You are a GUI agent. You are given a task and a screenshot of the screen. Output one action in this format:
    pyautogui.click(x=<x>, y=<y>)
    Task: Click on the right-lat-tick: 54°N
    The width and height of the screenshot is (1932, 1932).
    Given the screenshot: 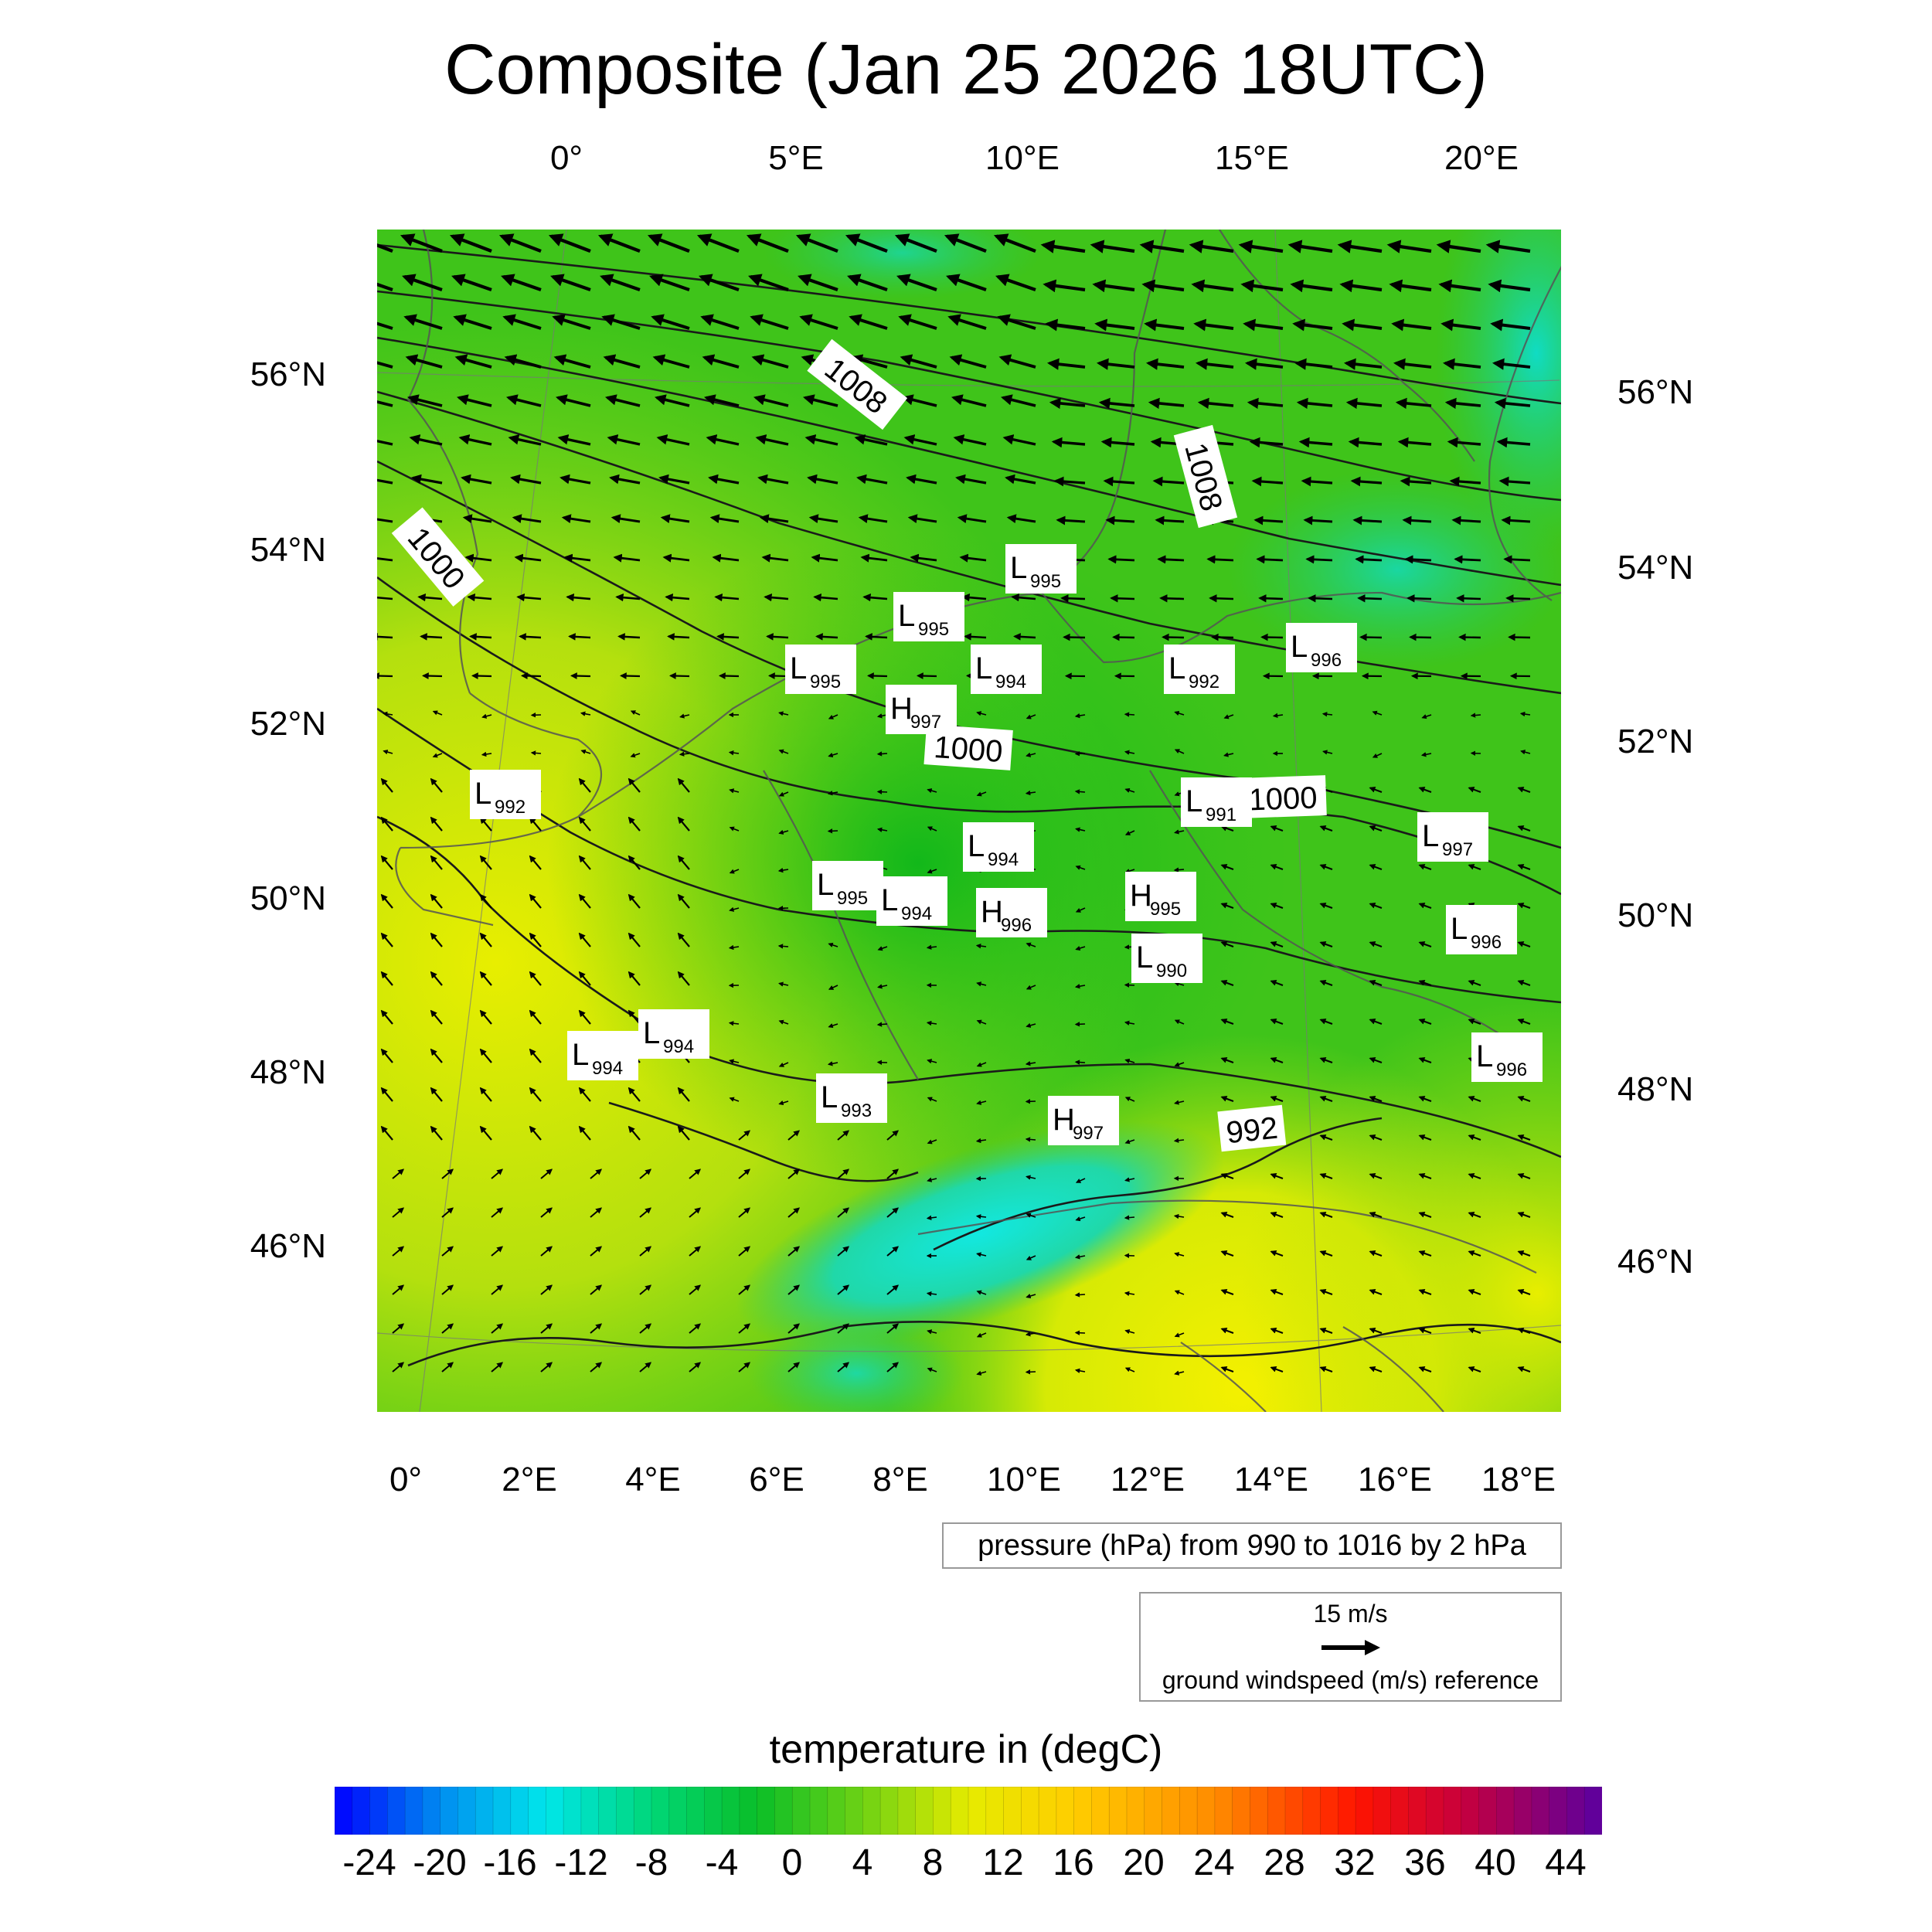 What is the action you would take?
    pyautogui.click(x=1656, y=568)
    